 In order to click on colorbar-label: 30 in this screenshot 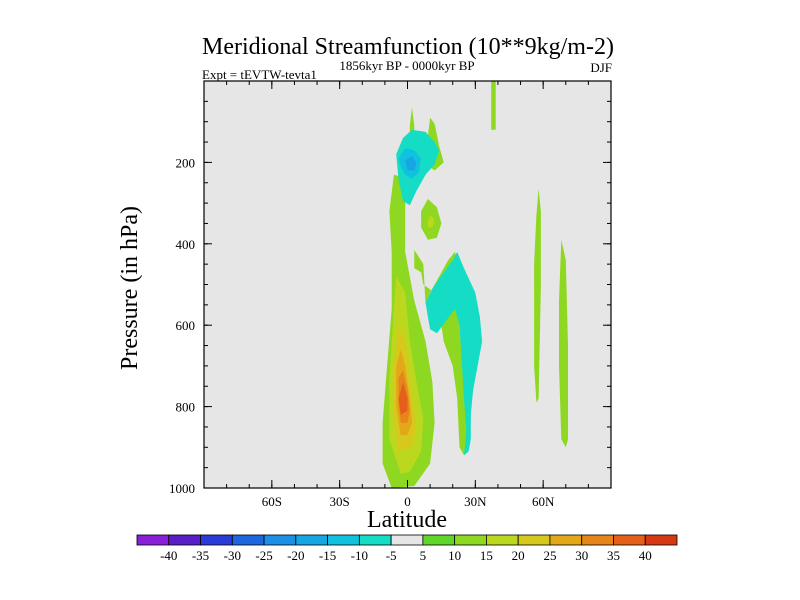, I will do `click(581, 555)`.